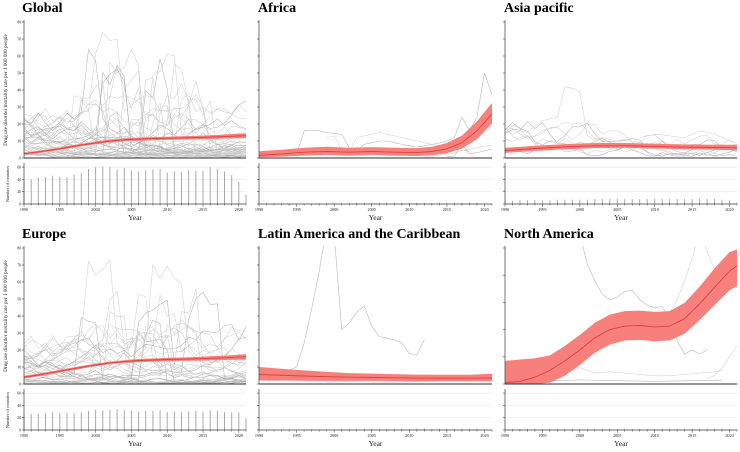 This screenshot has height=452, width=740. I want to click on bar-y-tick-label: 60, so click(19, 167).